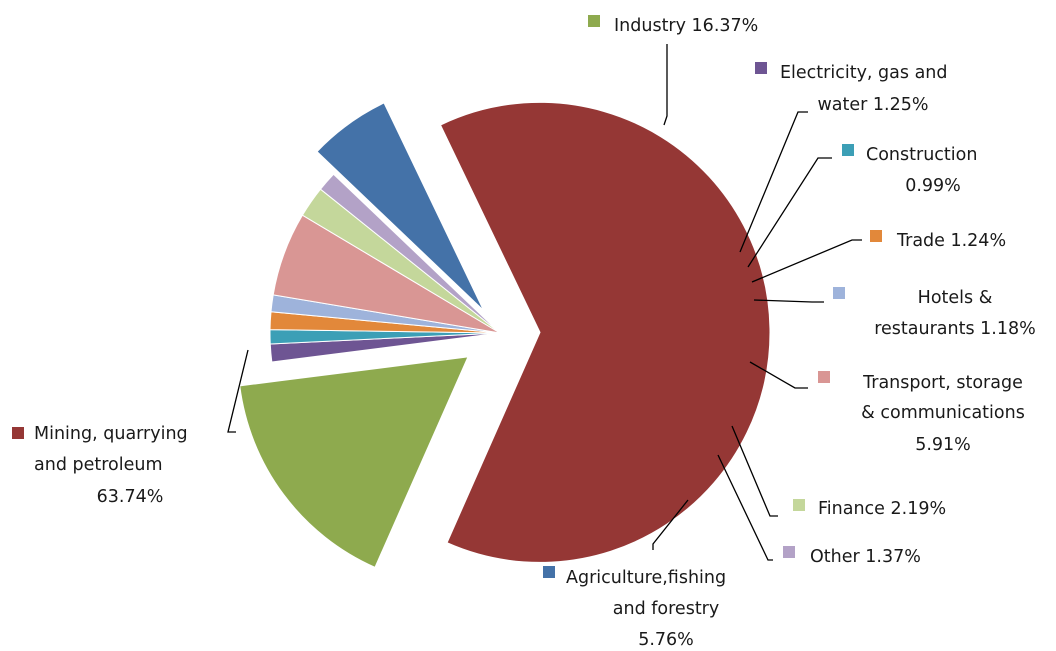 Image resolution: width=1056 pixels, height=651 pixels. What do you see at coordinates (646, 578) in the screenshot?
I see `data-label-agriculture-line-1: Agriculture,fishing` at bounding box center [646, 578].